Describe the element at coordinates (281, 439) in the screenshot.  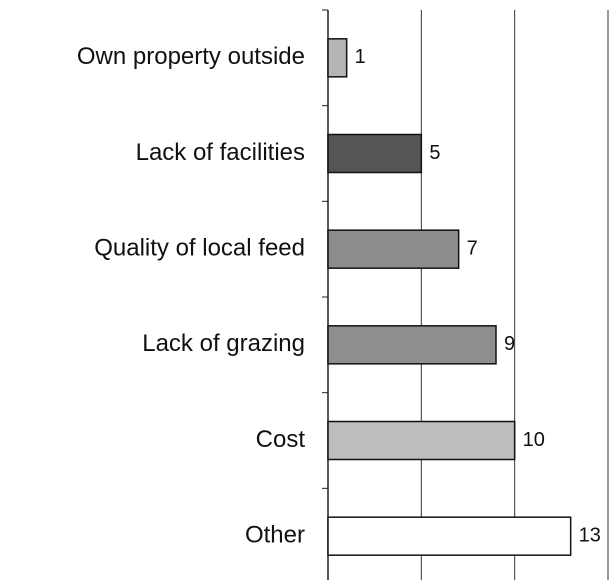
I see `y-tick-label: Cost` at that location.